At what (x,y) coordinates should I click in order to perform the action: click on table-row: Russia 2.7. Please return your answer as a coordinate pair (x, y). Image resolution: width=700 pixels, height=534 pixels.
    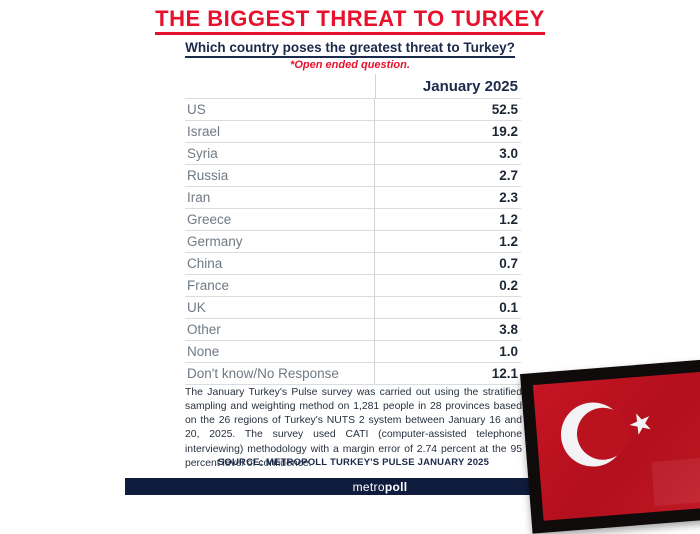
    Looking at the image, I should click on (353, 176).